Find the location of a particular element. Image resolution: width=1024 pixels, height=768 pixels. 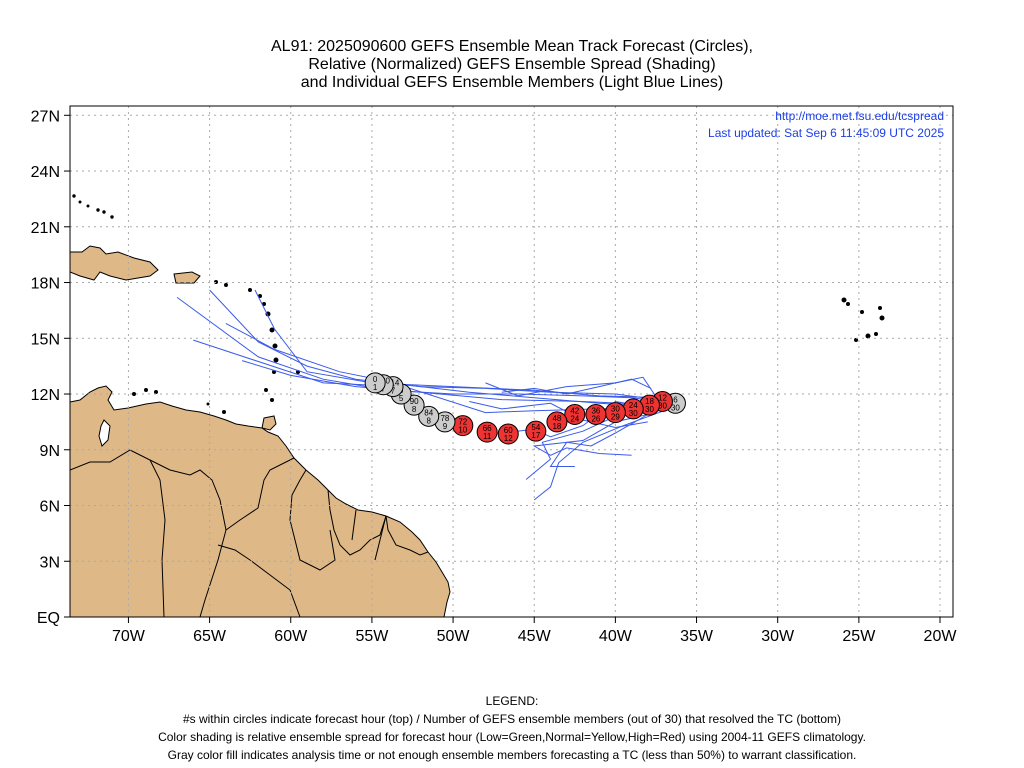

member-count-label: 9 is located at coordinates (445, 426).